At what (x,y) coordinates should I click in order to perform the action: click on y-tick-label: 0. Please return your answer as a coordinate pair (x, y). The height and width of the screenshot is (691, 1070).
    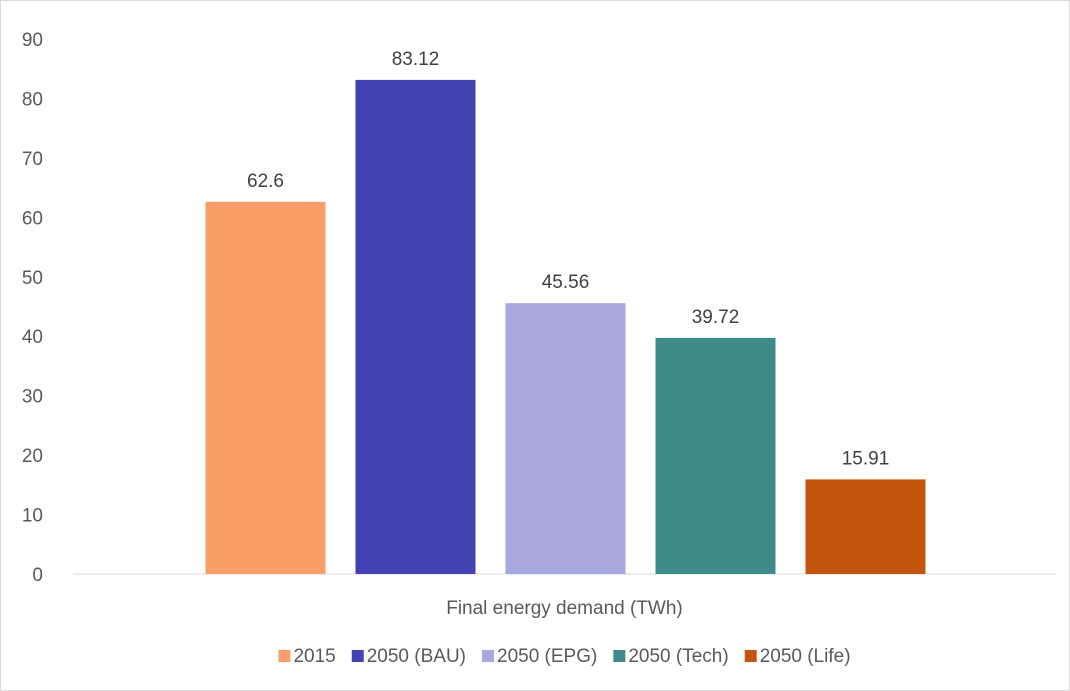
    Looking at the image, I should click on (37, 575).